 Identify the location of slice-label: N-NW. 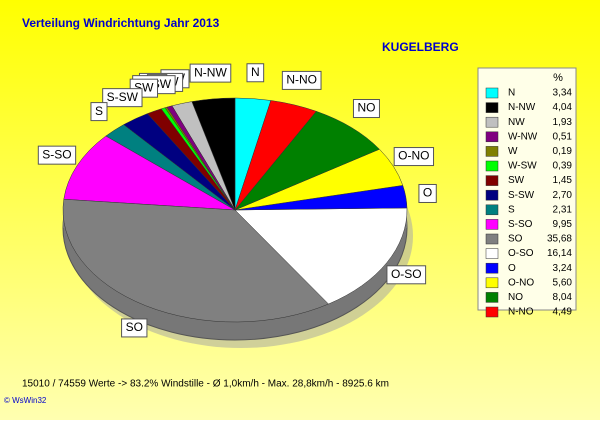
(210, 72).